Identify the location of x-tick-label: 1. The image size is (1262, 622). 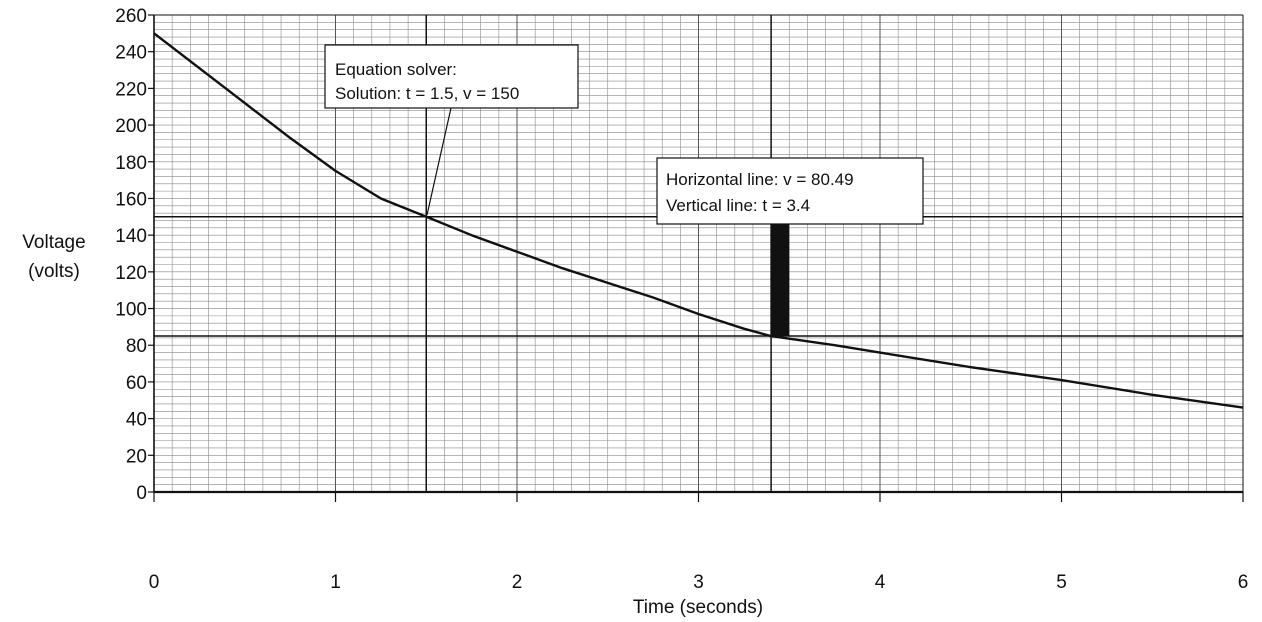
(335, 582).